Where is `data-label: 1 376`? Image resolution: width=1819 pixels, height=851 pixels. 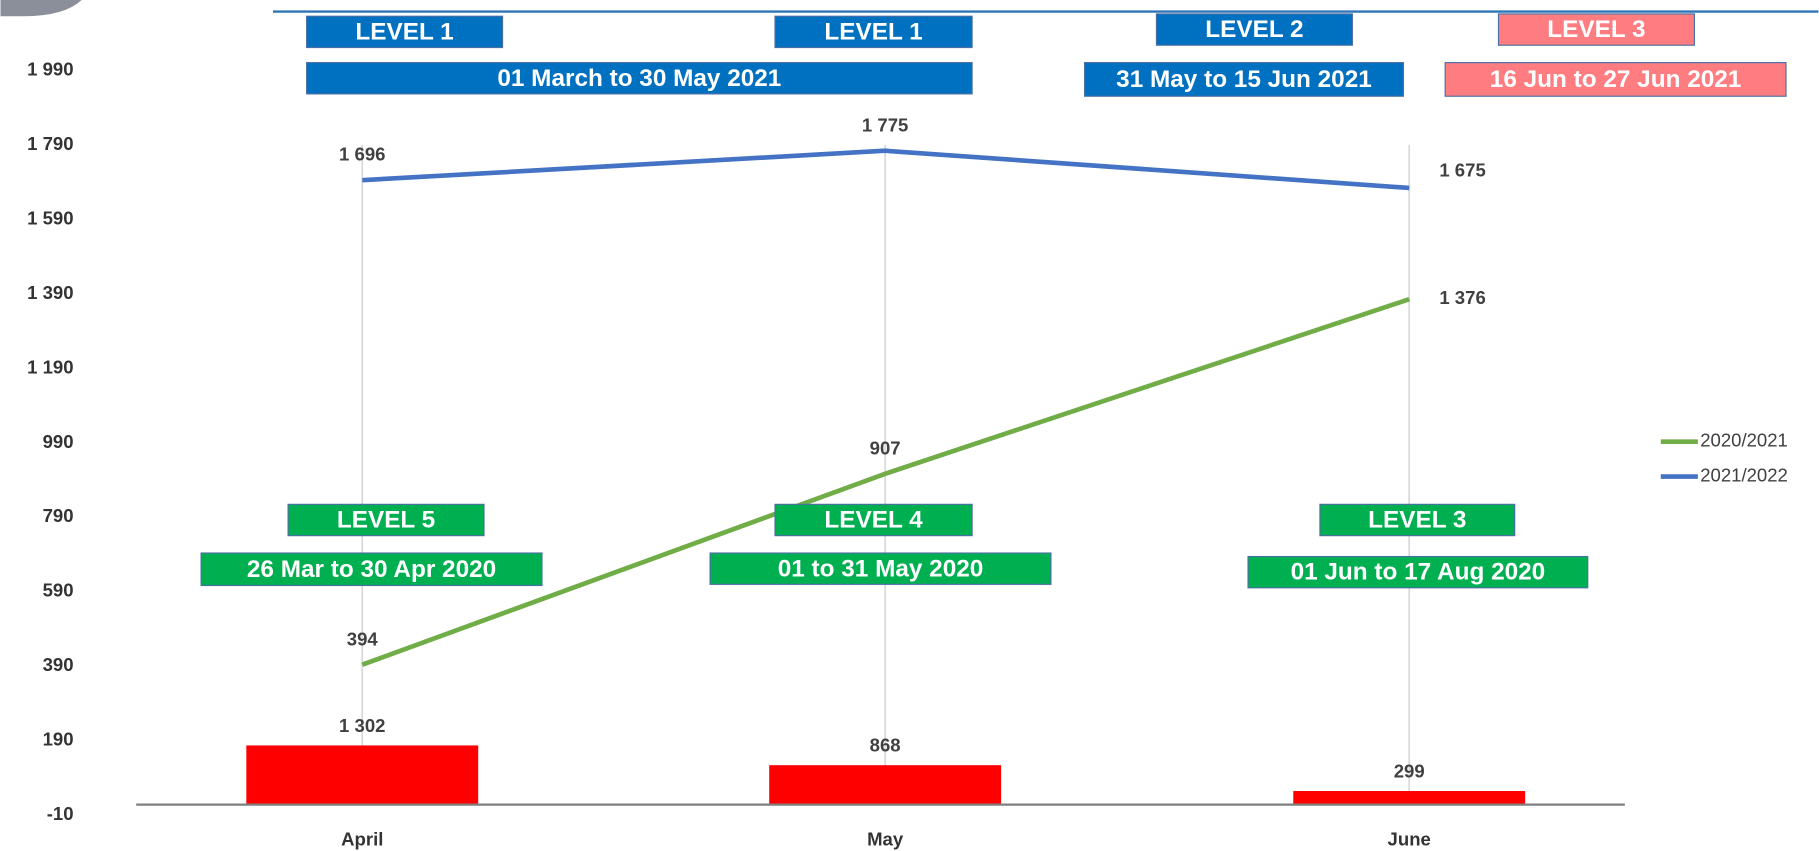 data-label: 1 376 is located at coordinates (1462, 297).